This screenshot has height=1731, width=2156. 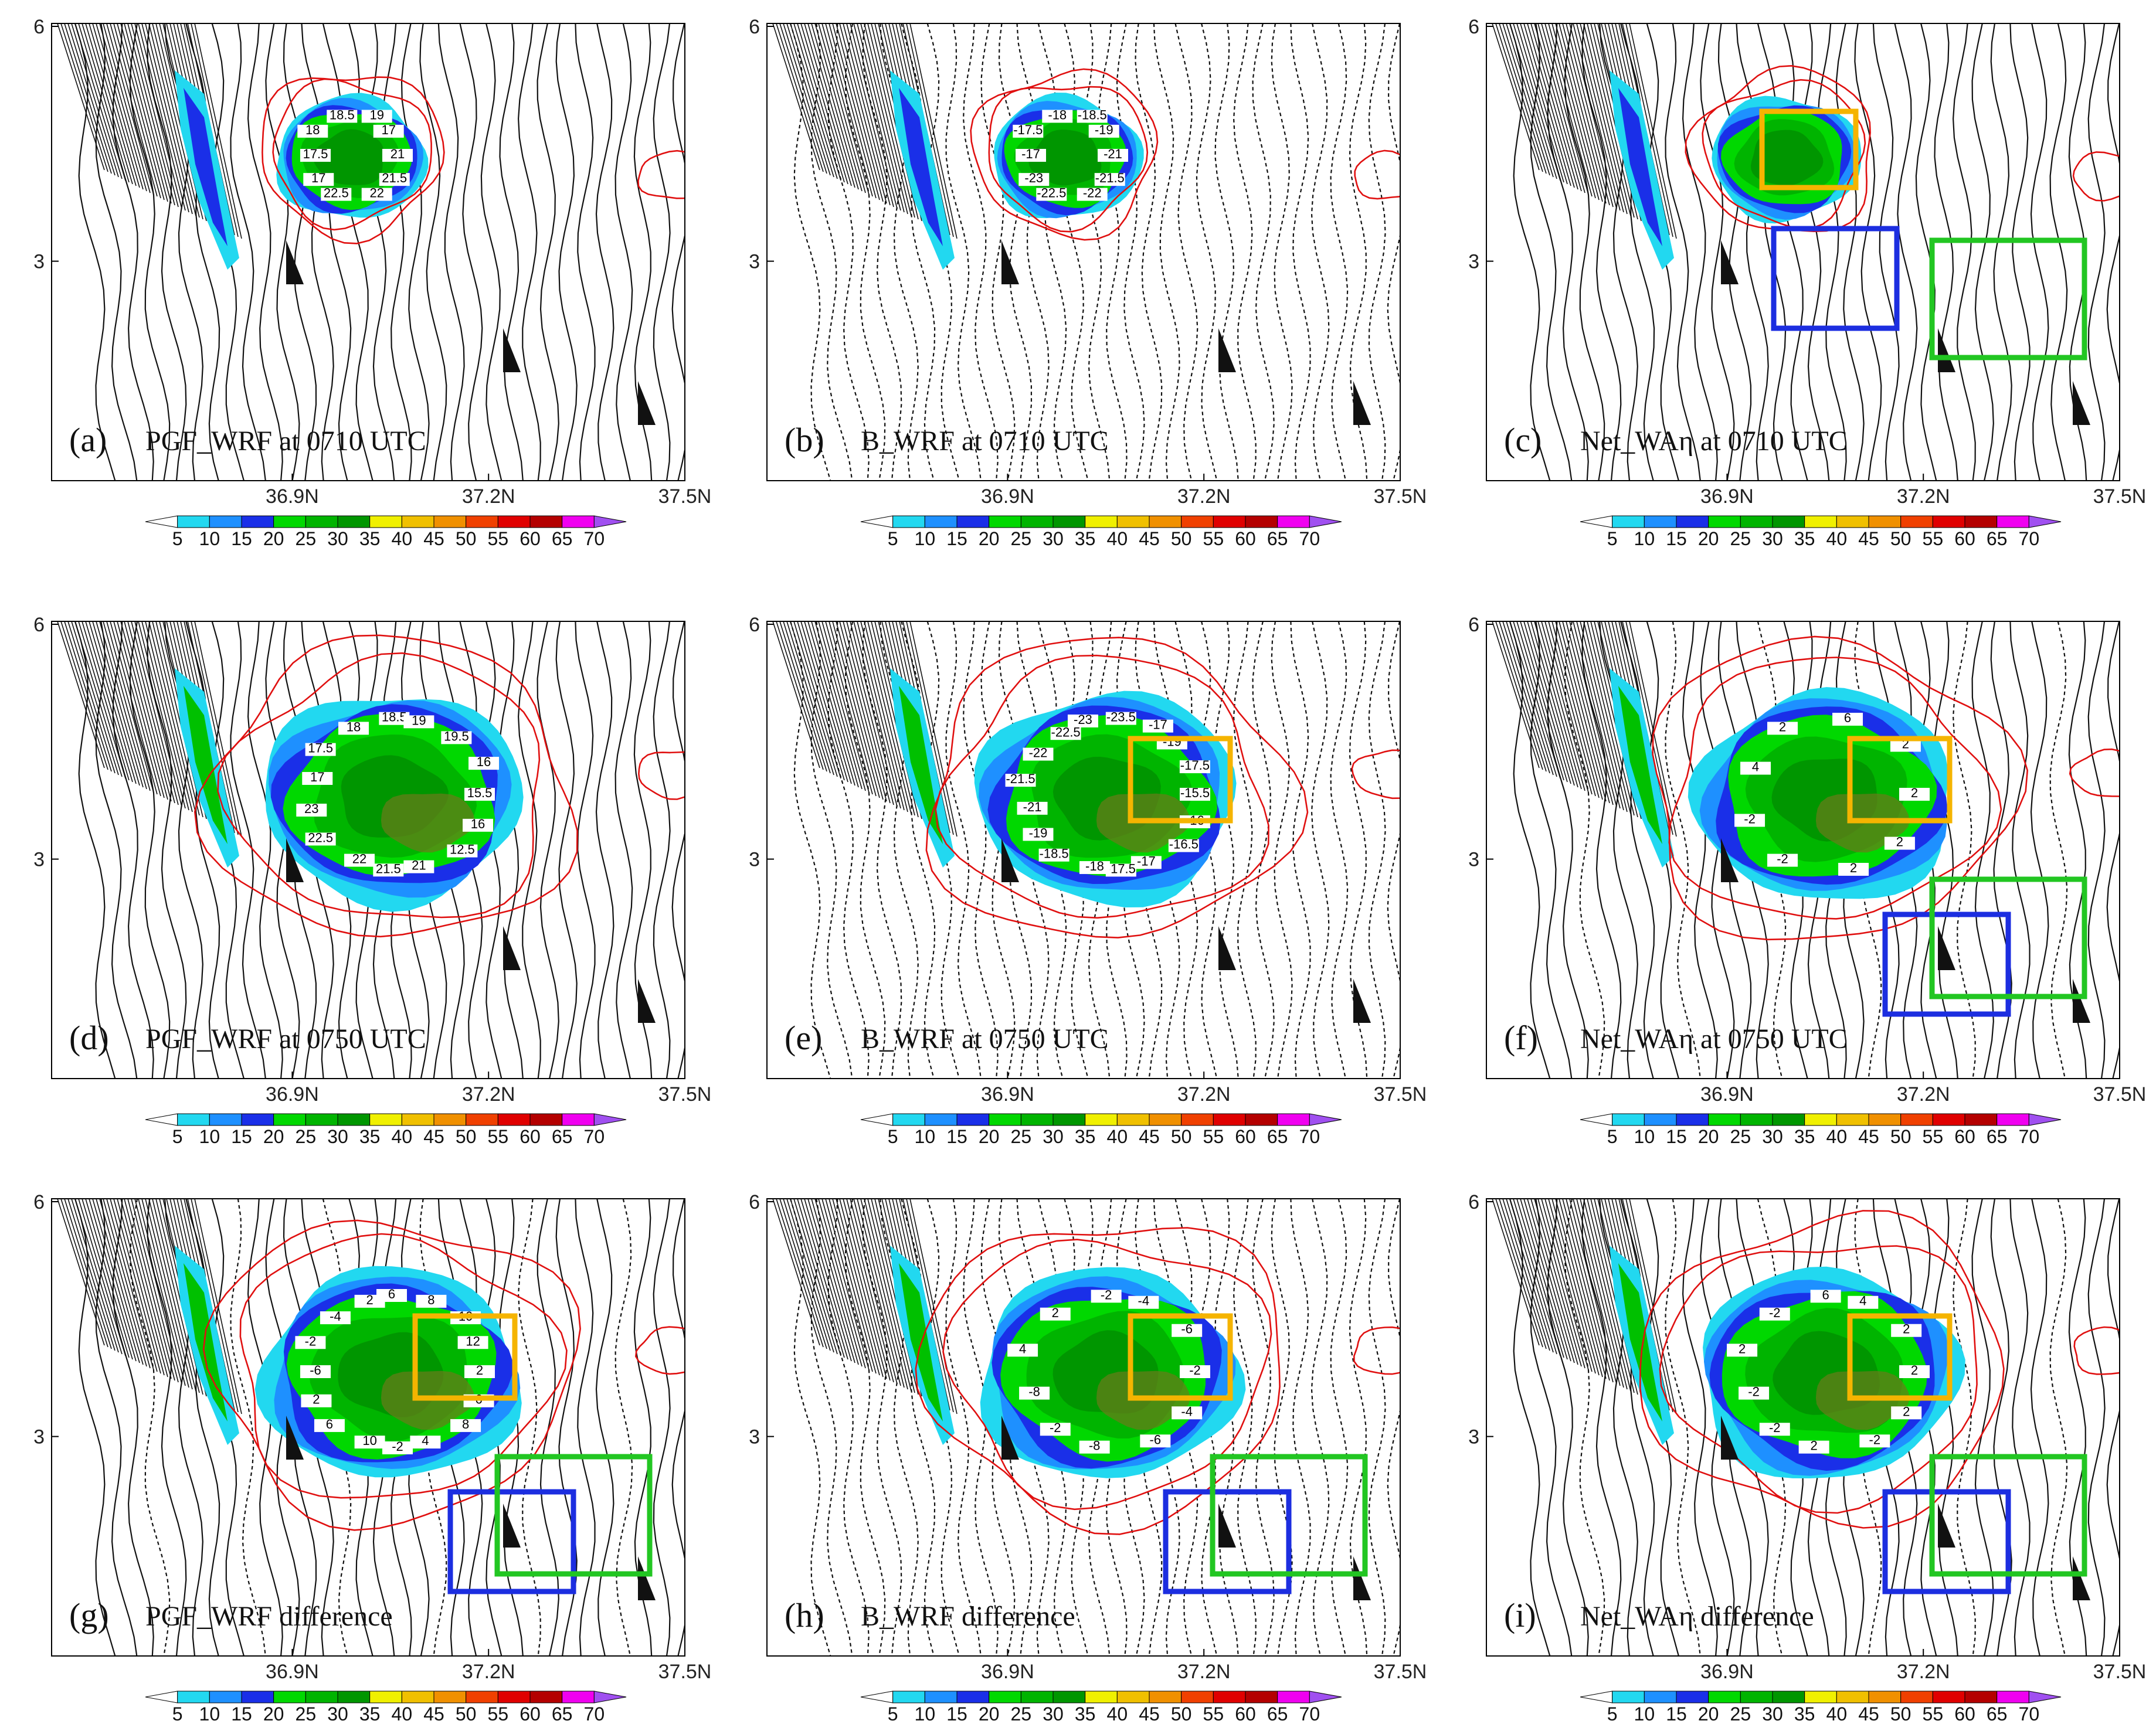 I want to click on panel-title: B_WRF at 0710 UTC, so click(x=985, y=441).